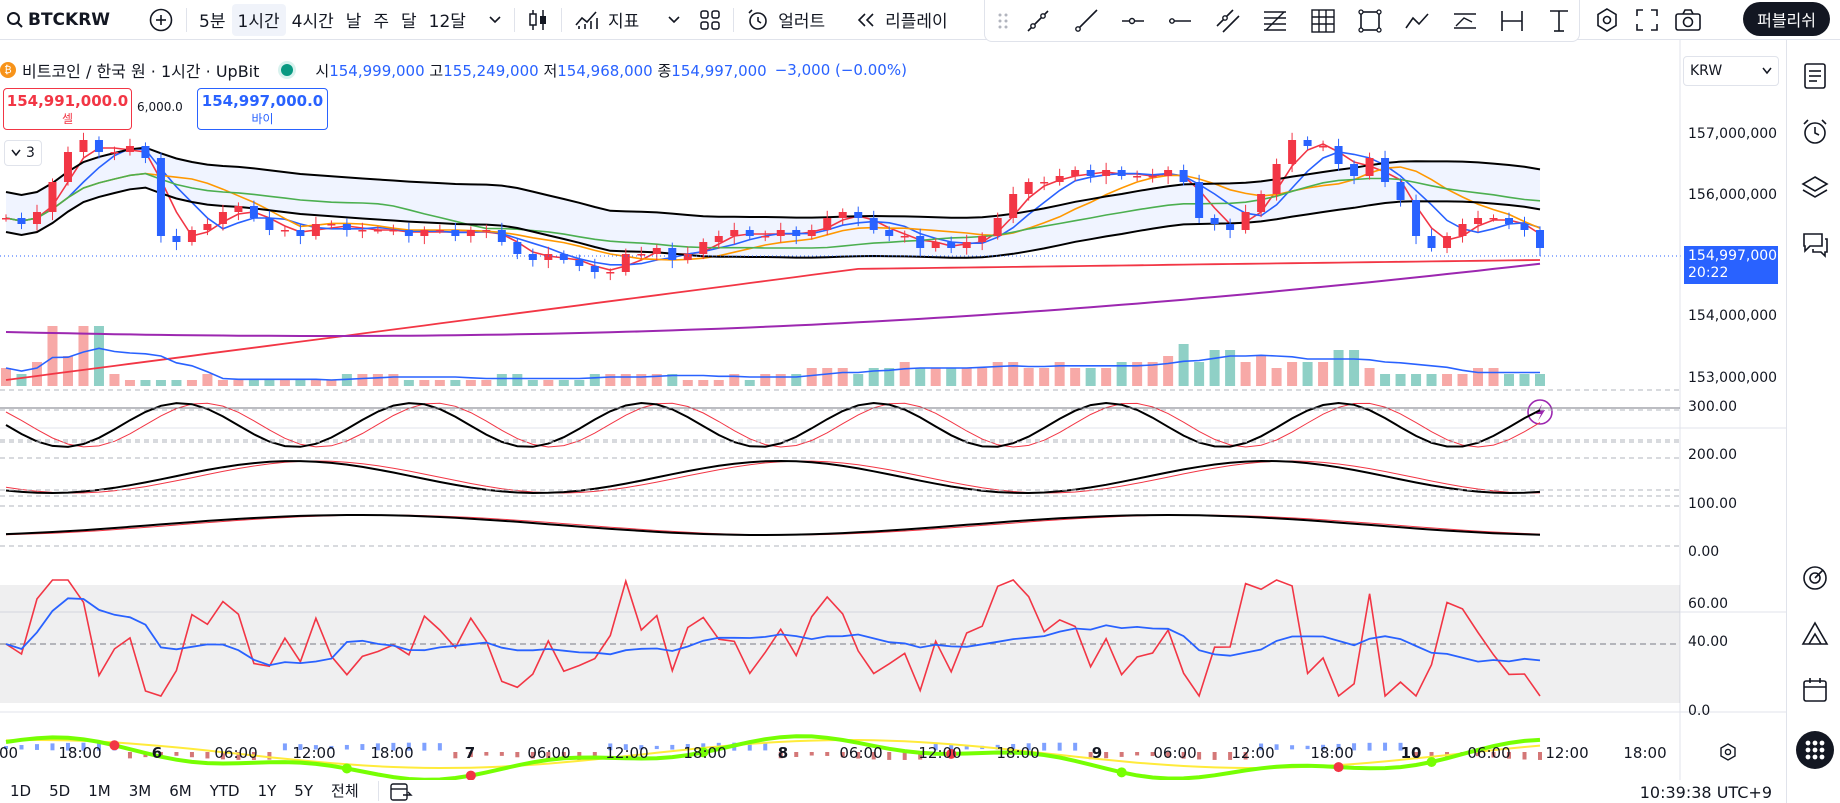 The width and height of the screenshot is (1840, 803). I want to click on publish-button: 퍼블리쉬, so click(1786, 19).